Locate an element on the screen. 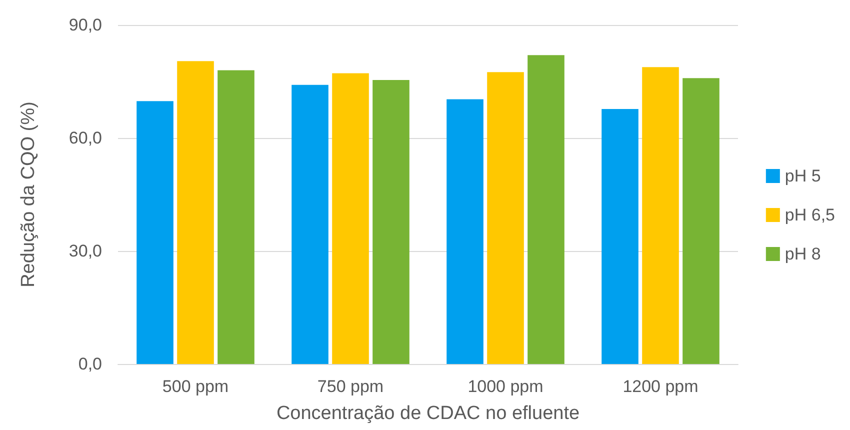  x-tick-label: 1000 ppm is located at coordinates (506, 386).